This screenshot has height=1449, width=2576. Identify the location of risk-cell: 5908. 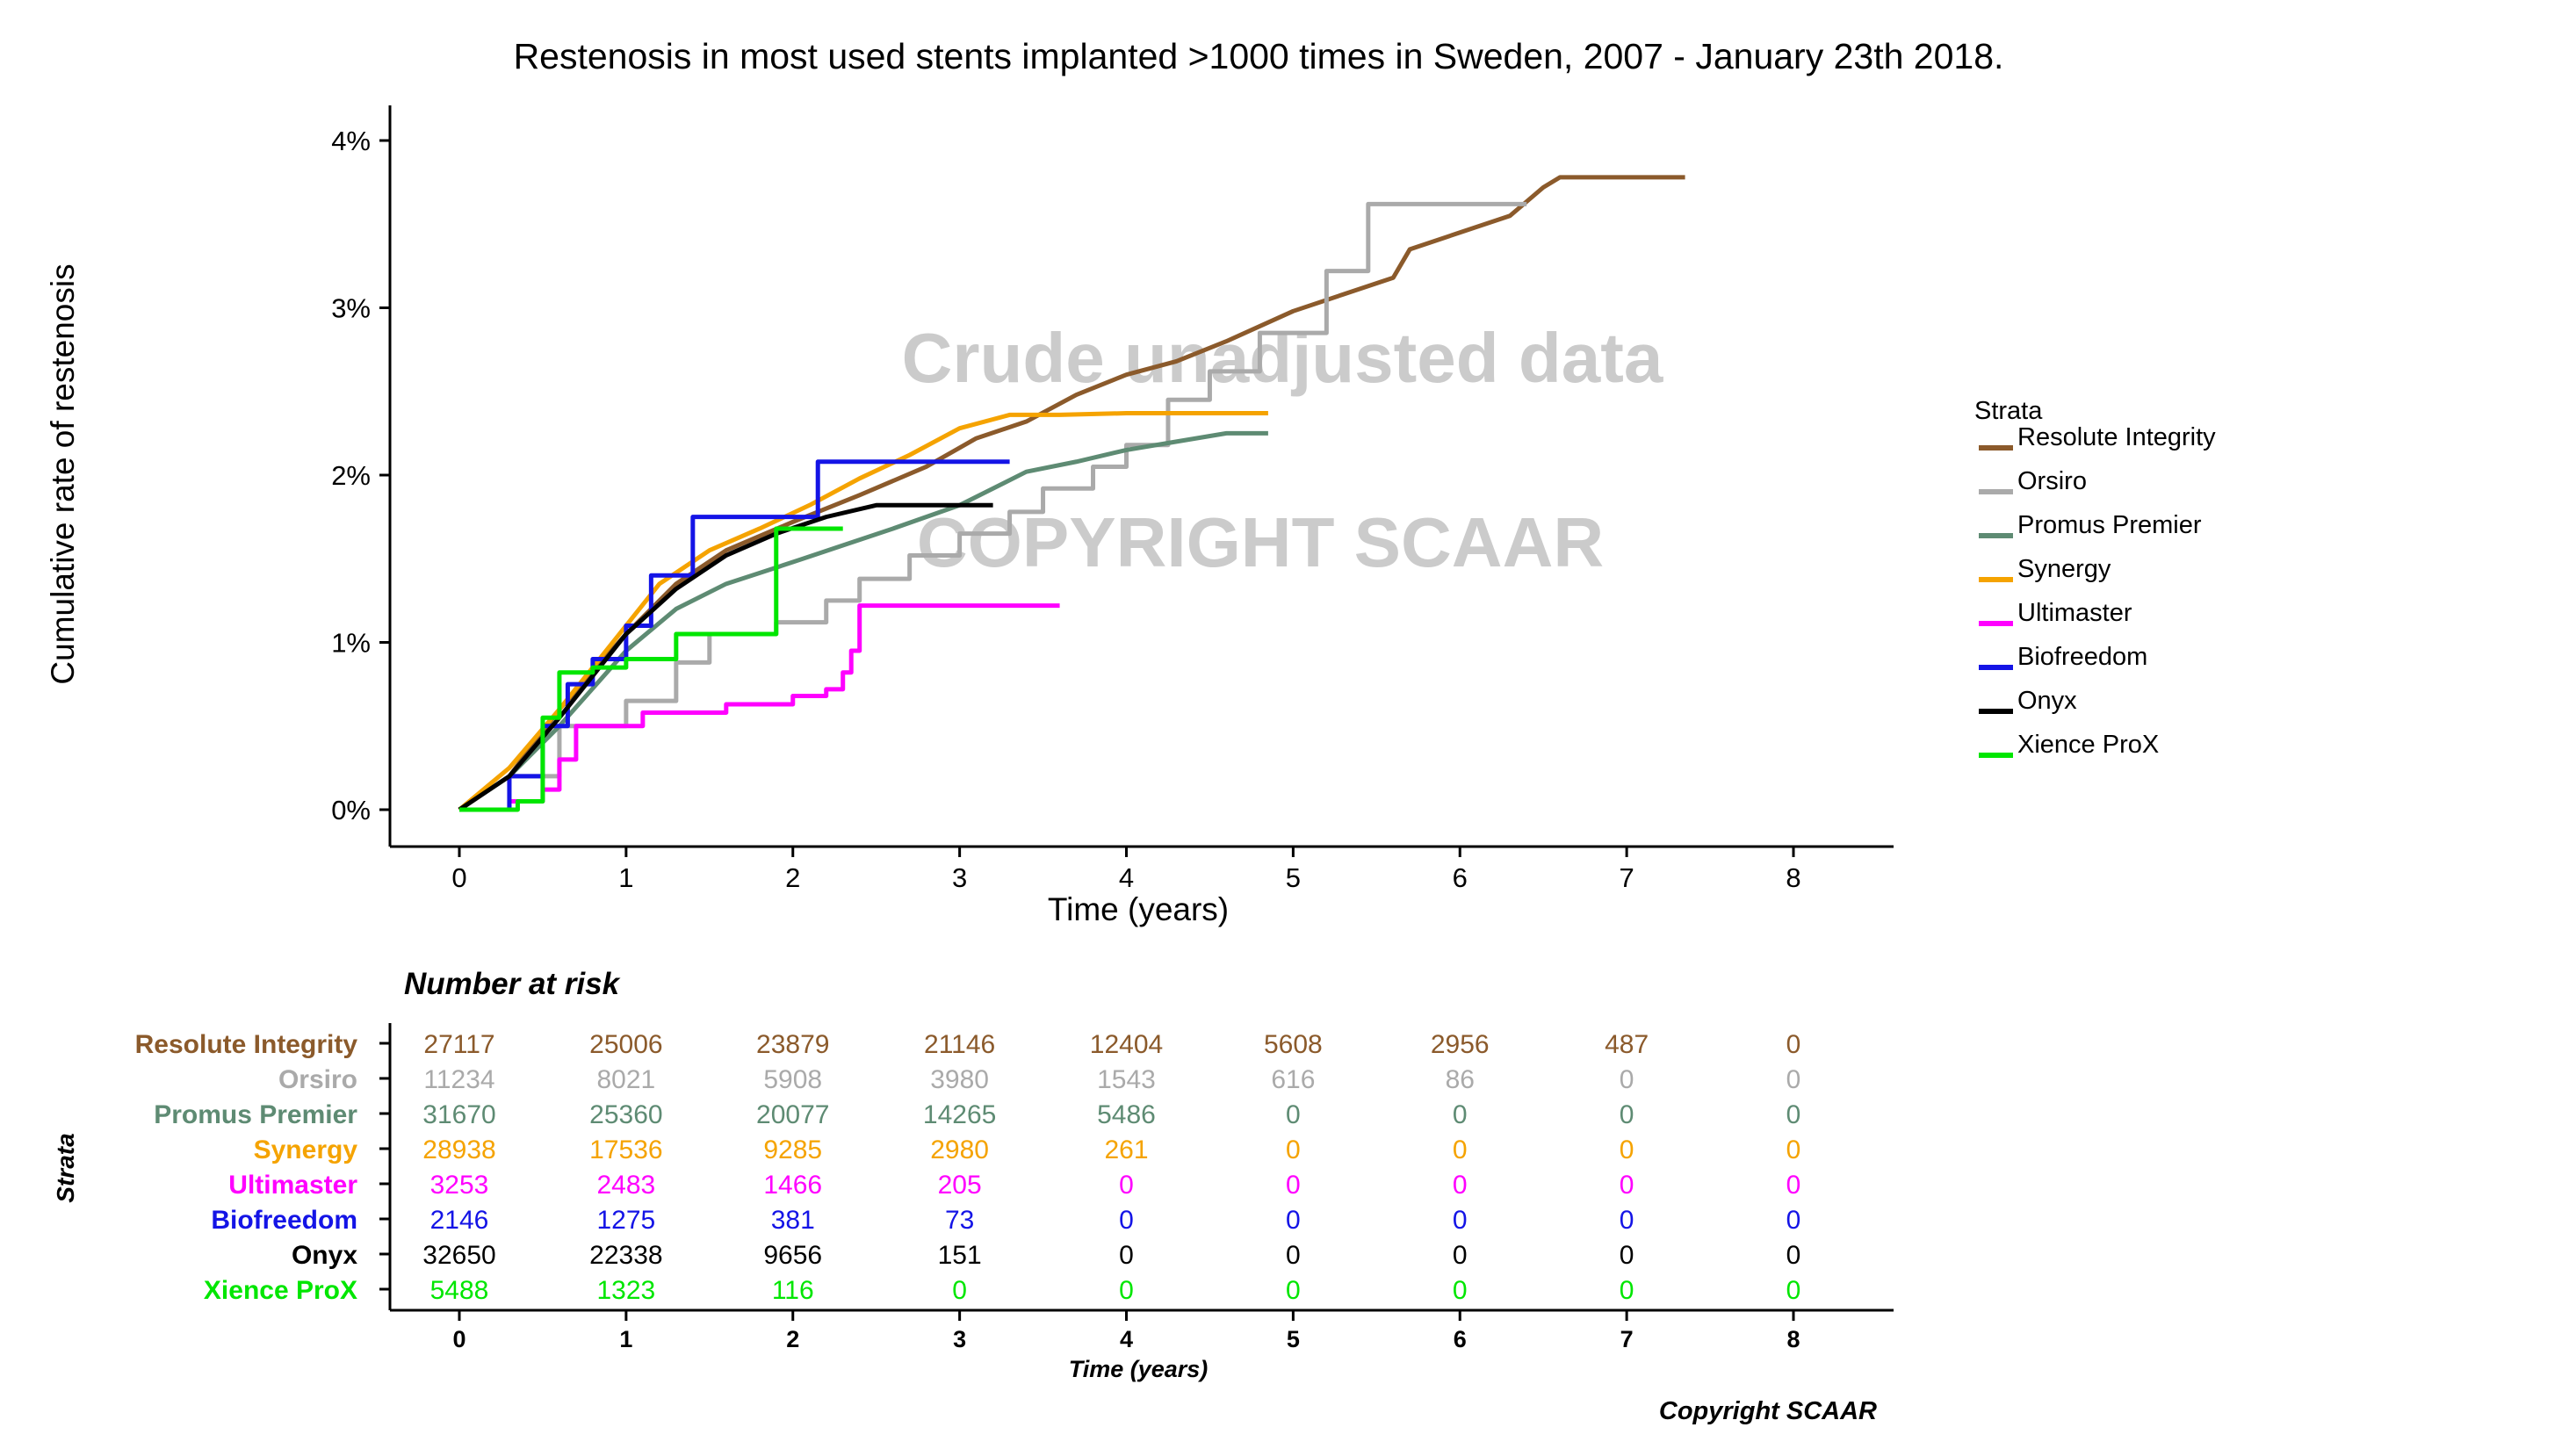
(792, 1079).